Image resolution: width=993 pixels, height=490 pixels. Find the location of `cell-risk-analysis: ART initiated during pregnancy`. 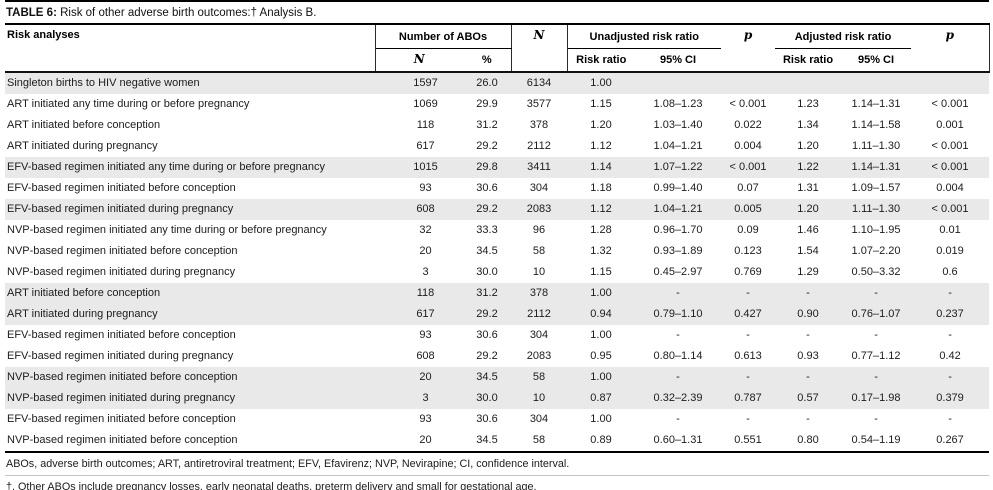

cell-risk-analysis: ART initiated during pregnancy is located at coordinates (82, 146).